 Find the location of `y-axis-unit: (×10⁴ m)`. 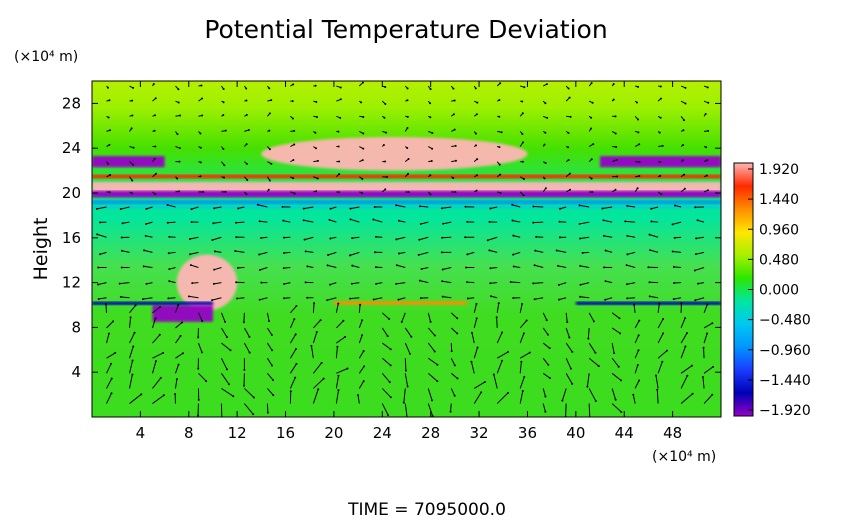

y-axis-unit: (×10⁴ m) is located at coordinates (46, 57).